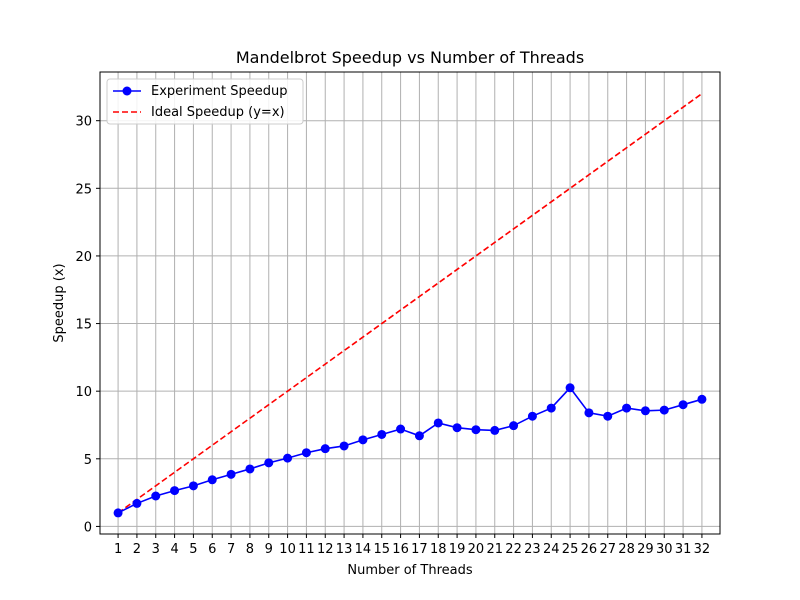 Image resolution: width=800 pixels, height=600 pixels. I want to click on legend-item-ideal-speedup: Ideal Speedup (y=x), so click(199, 112).